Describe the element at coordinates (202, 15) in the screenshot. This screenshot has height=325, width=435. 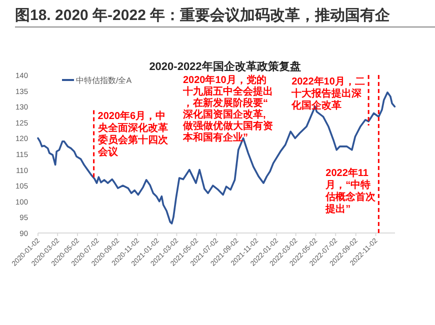
I see `title: 图18. 2020 年-2022 年：重要会议加码改革，推动国有企` at that location.